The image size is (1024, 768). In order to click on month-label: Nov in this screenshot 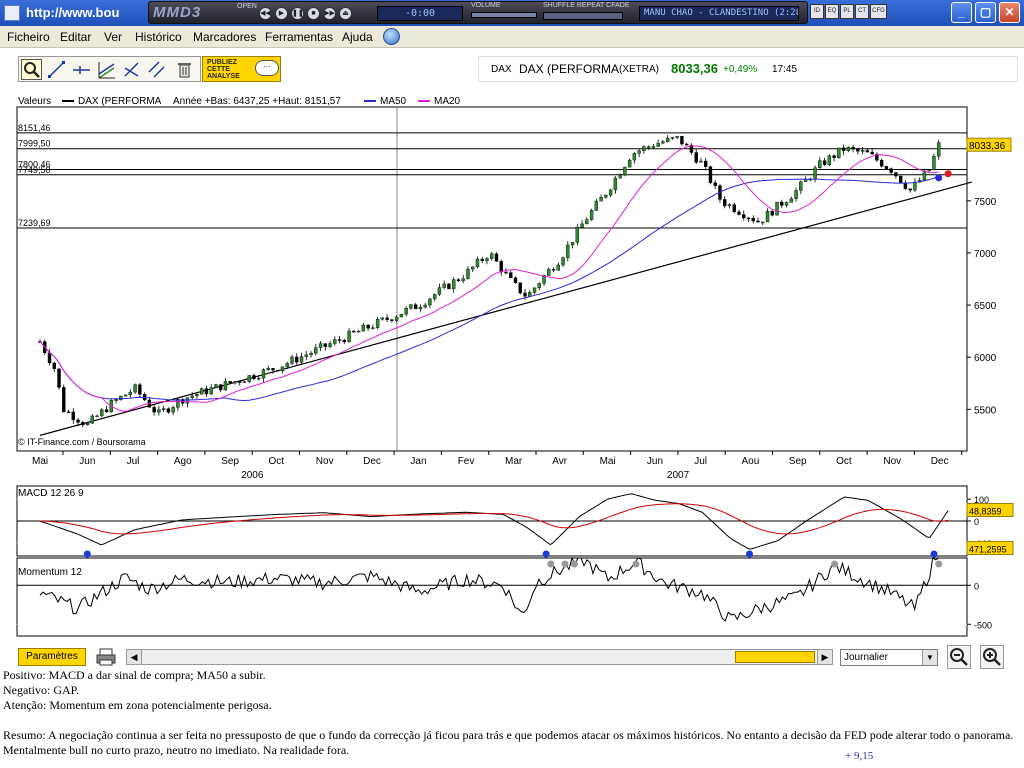, I will do `click(325, 461)`.